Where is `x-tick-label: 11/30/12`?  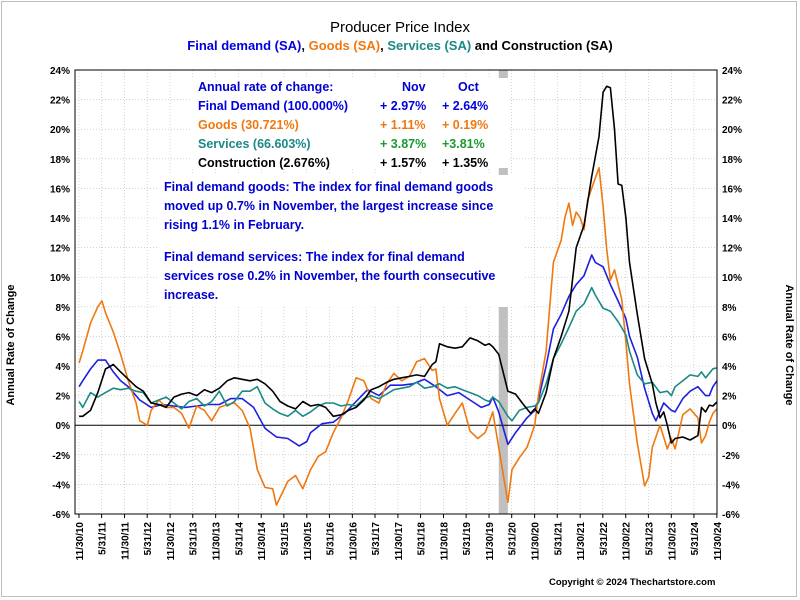
x-tick-label: 11/30/12 is located at coordinates (171, 541).